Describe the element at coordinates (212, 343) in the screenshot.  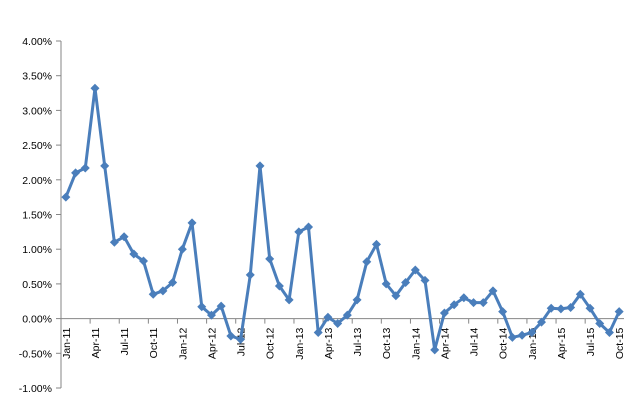
I see `x-tick-label: Apr-12` at that location.